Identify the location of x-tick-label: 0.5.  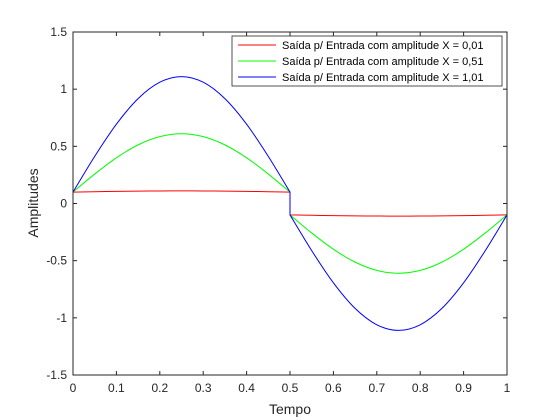
(290, 388).